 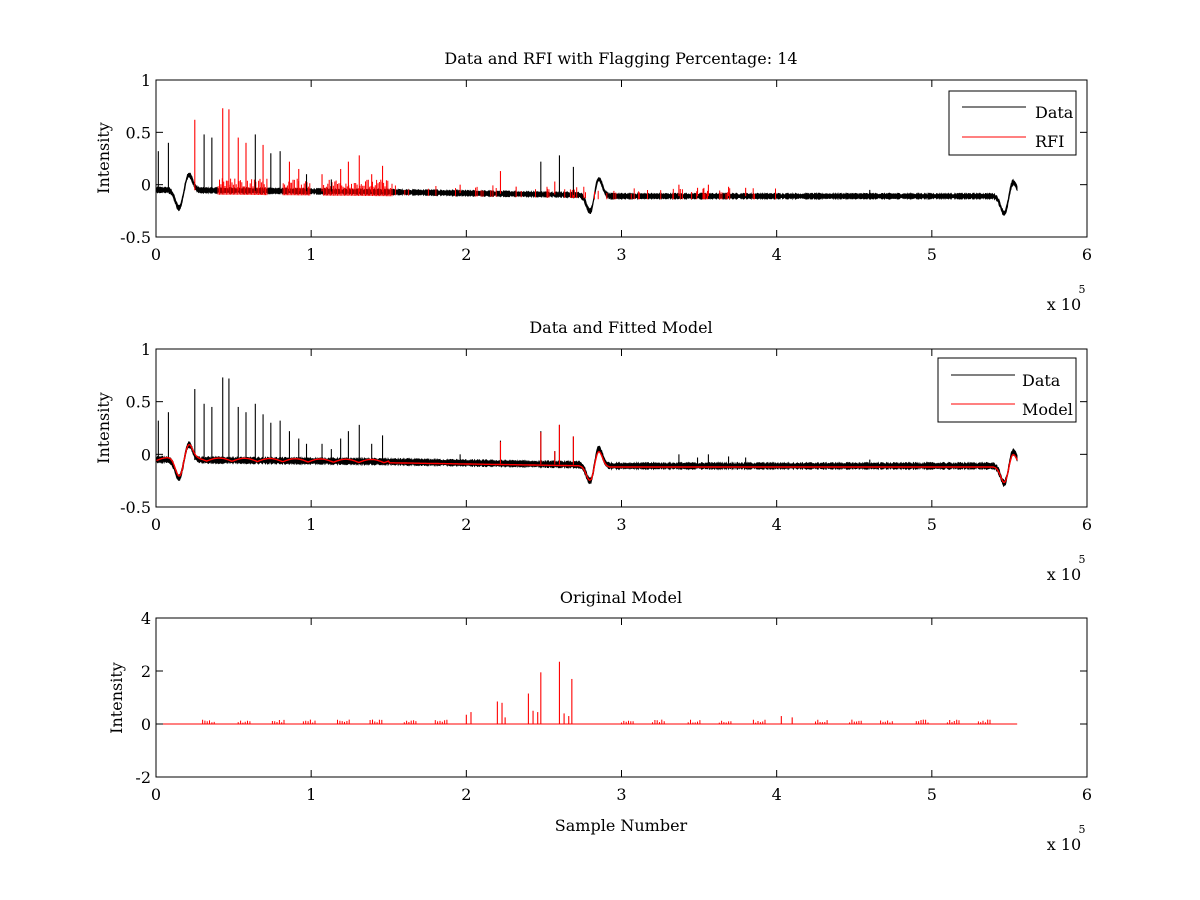 I want to click on panel-2-x-exponent-power: 5, so click(x=1082, y=559).